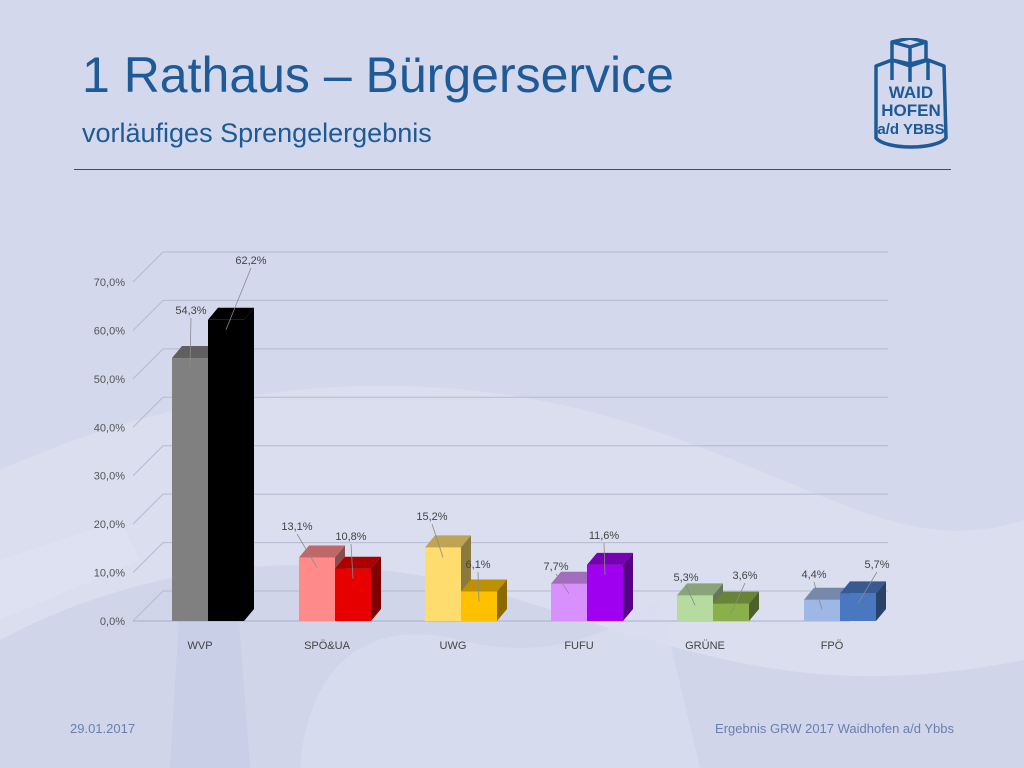 This screenshot has width=1024, height=768. What do you see at coordinates (378, 75) in the screenshot?
I see `page-title: 1 Rathaus – Bürgerservice` at bounding box center [378, 75].